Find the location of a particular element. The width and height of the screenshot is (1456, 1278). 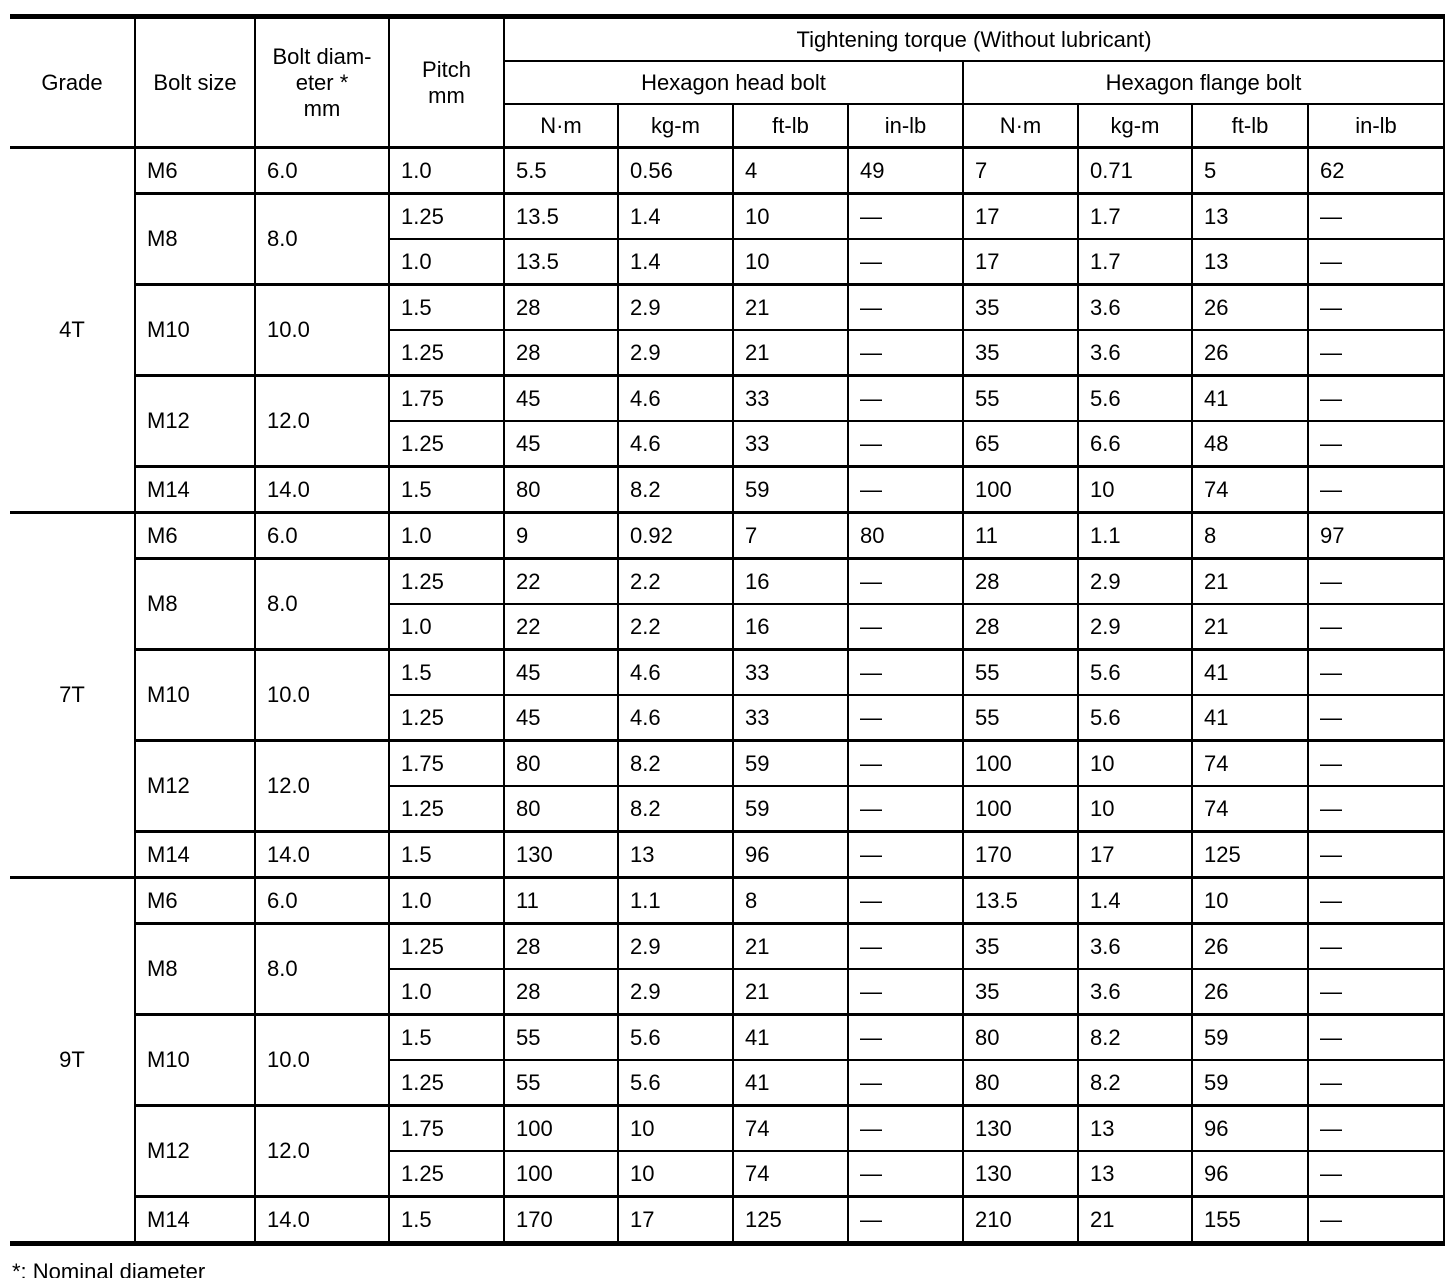

torque-value-cell: 170 is located at coordinates (561, 1220).